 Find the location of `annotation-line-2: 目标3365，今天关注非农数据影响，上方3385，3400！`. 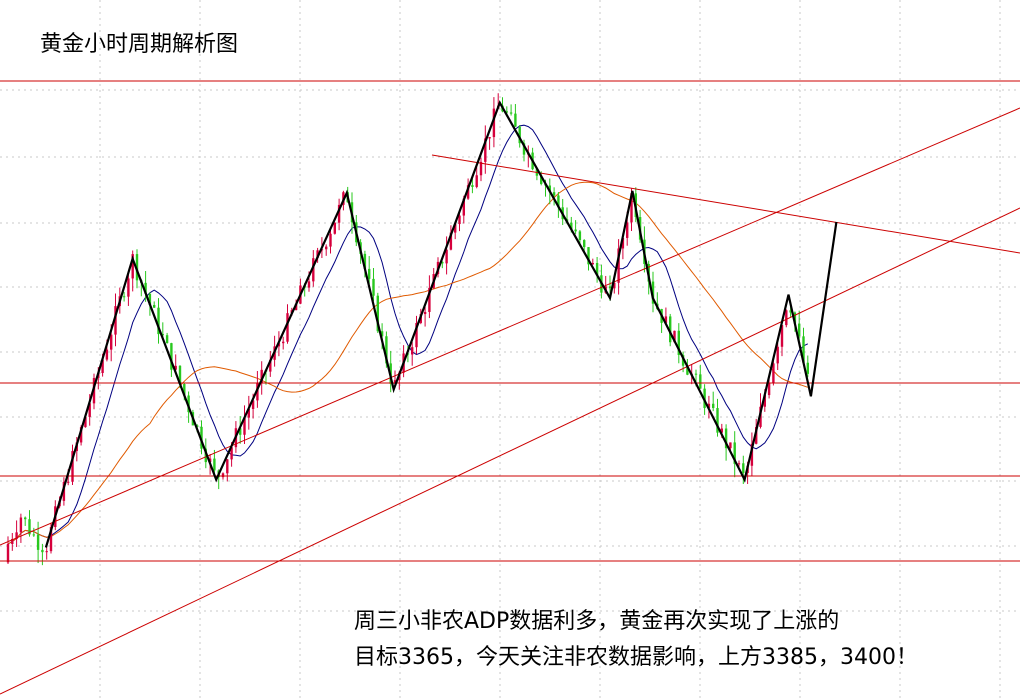

annotation-line-2: 目标3365，今天关注非农数据影响，上方3385，3400！ is located at coordinates (636, 657).